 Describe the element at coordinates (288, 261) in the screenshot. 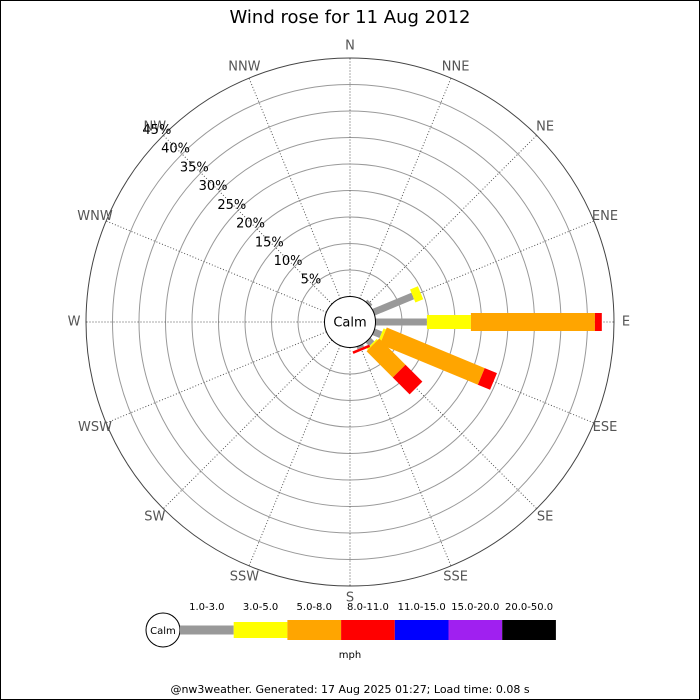

I see `r-tick-label: 10%` at that location.